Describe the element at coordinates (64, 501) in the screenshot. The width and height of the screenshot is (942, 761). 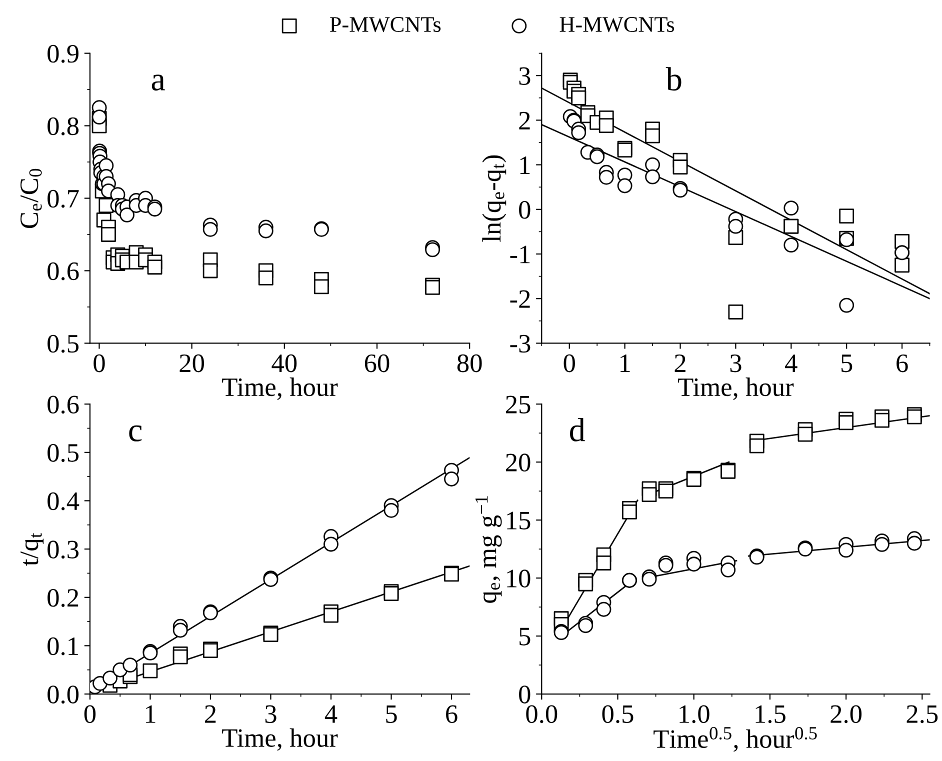
I see `y-tick-label: 0.4` at that location.